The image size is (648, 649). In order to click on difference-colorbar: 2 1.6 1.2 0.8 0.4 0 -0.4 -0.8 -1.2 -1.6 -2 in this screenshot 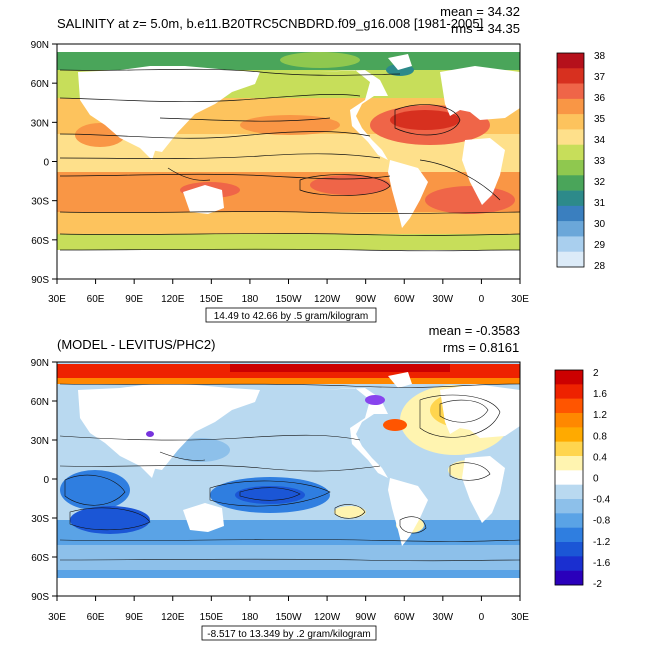, I will do `click(582, 479)`.